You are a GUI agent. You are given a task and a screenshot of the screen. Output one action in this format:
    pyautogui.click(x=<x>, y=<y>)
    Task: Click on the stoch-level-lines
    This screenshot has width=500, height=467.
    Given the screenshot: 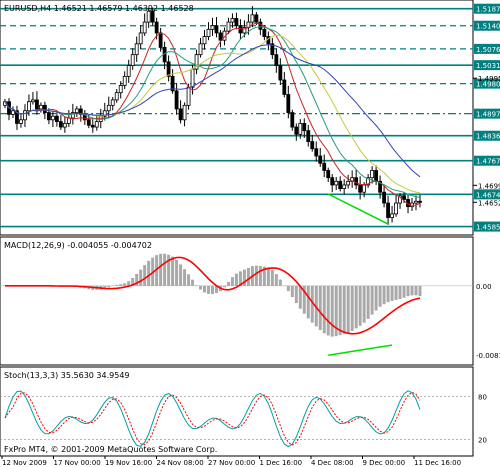 What is the action you would take?
    pyautogui.click(x=236, y=418)
    